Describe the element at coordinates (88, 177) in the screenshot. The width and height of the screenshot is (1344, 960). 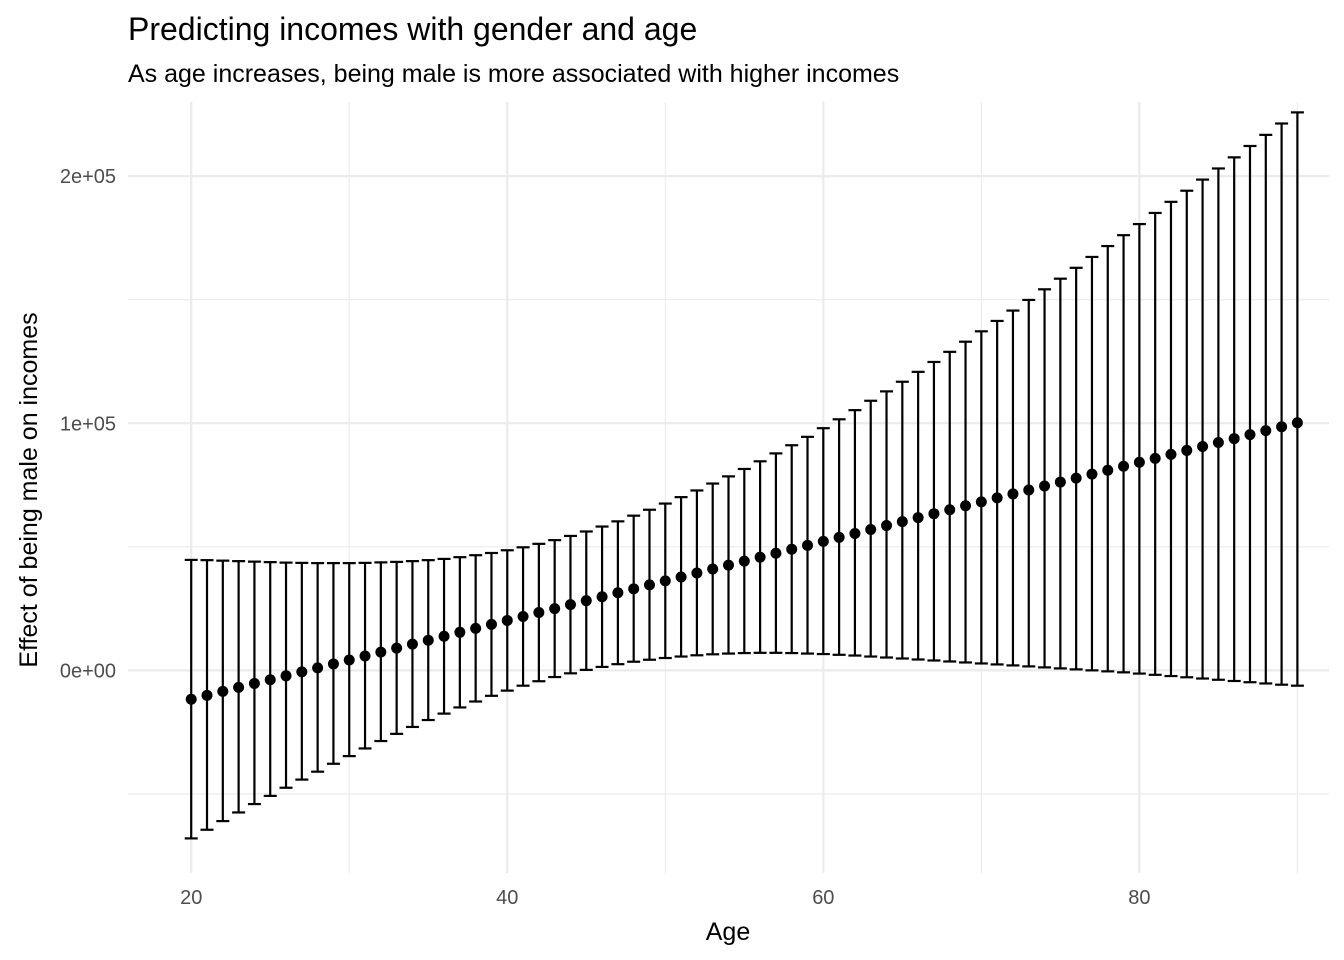
I see `y-tick-label: 2e+05` at that location.